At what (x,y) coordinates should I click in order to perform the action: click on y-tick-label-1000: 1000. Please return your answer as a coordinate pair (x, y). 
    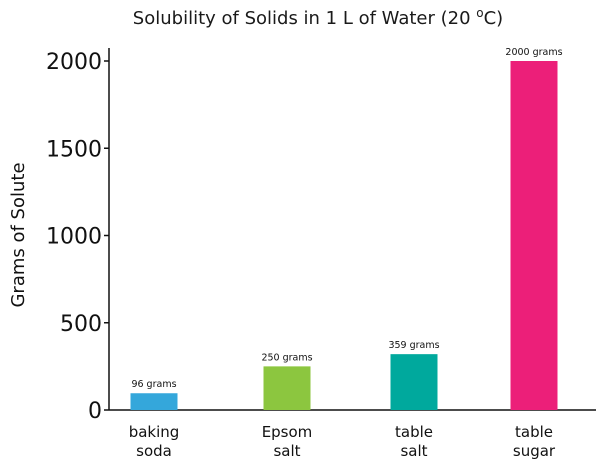
    Looking at the image, I should click on (74, 237).